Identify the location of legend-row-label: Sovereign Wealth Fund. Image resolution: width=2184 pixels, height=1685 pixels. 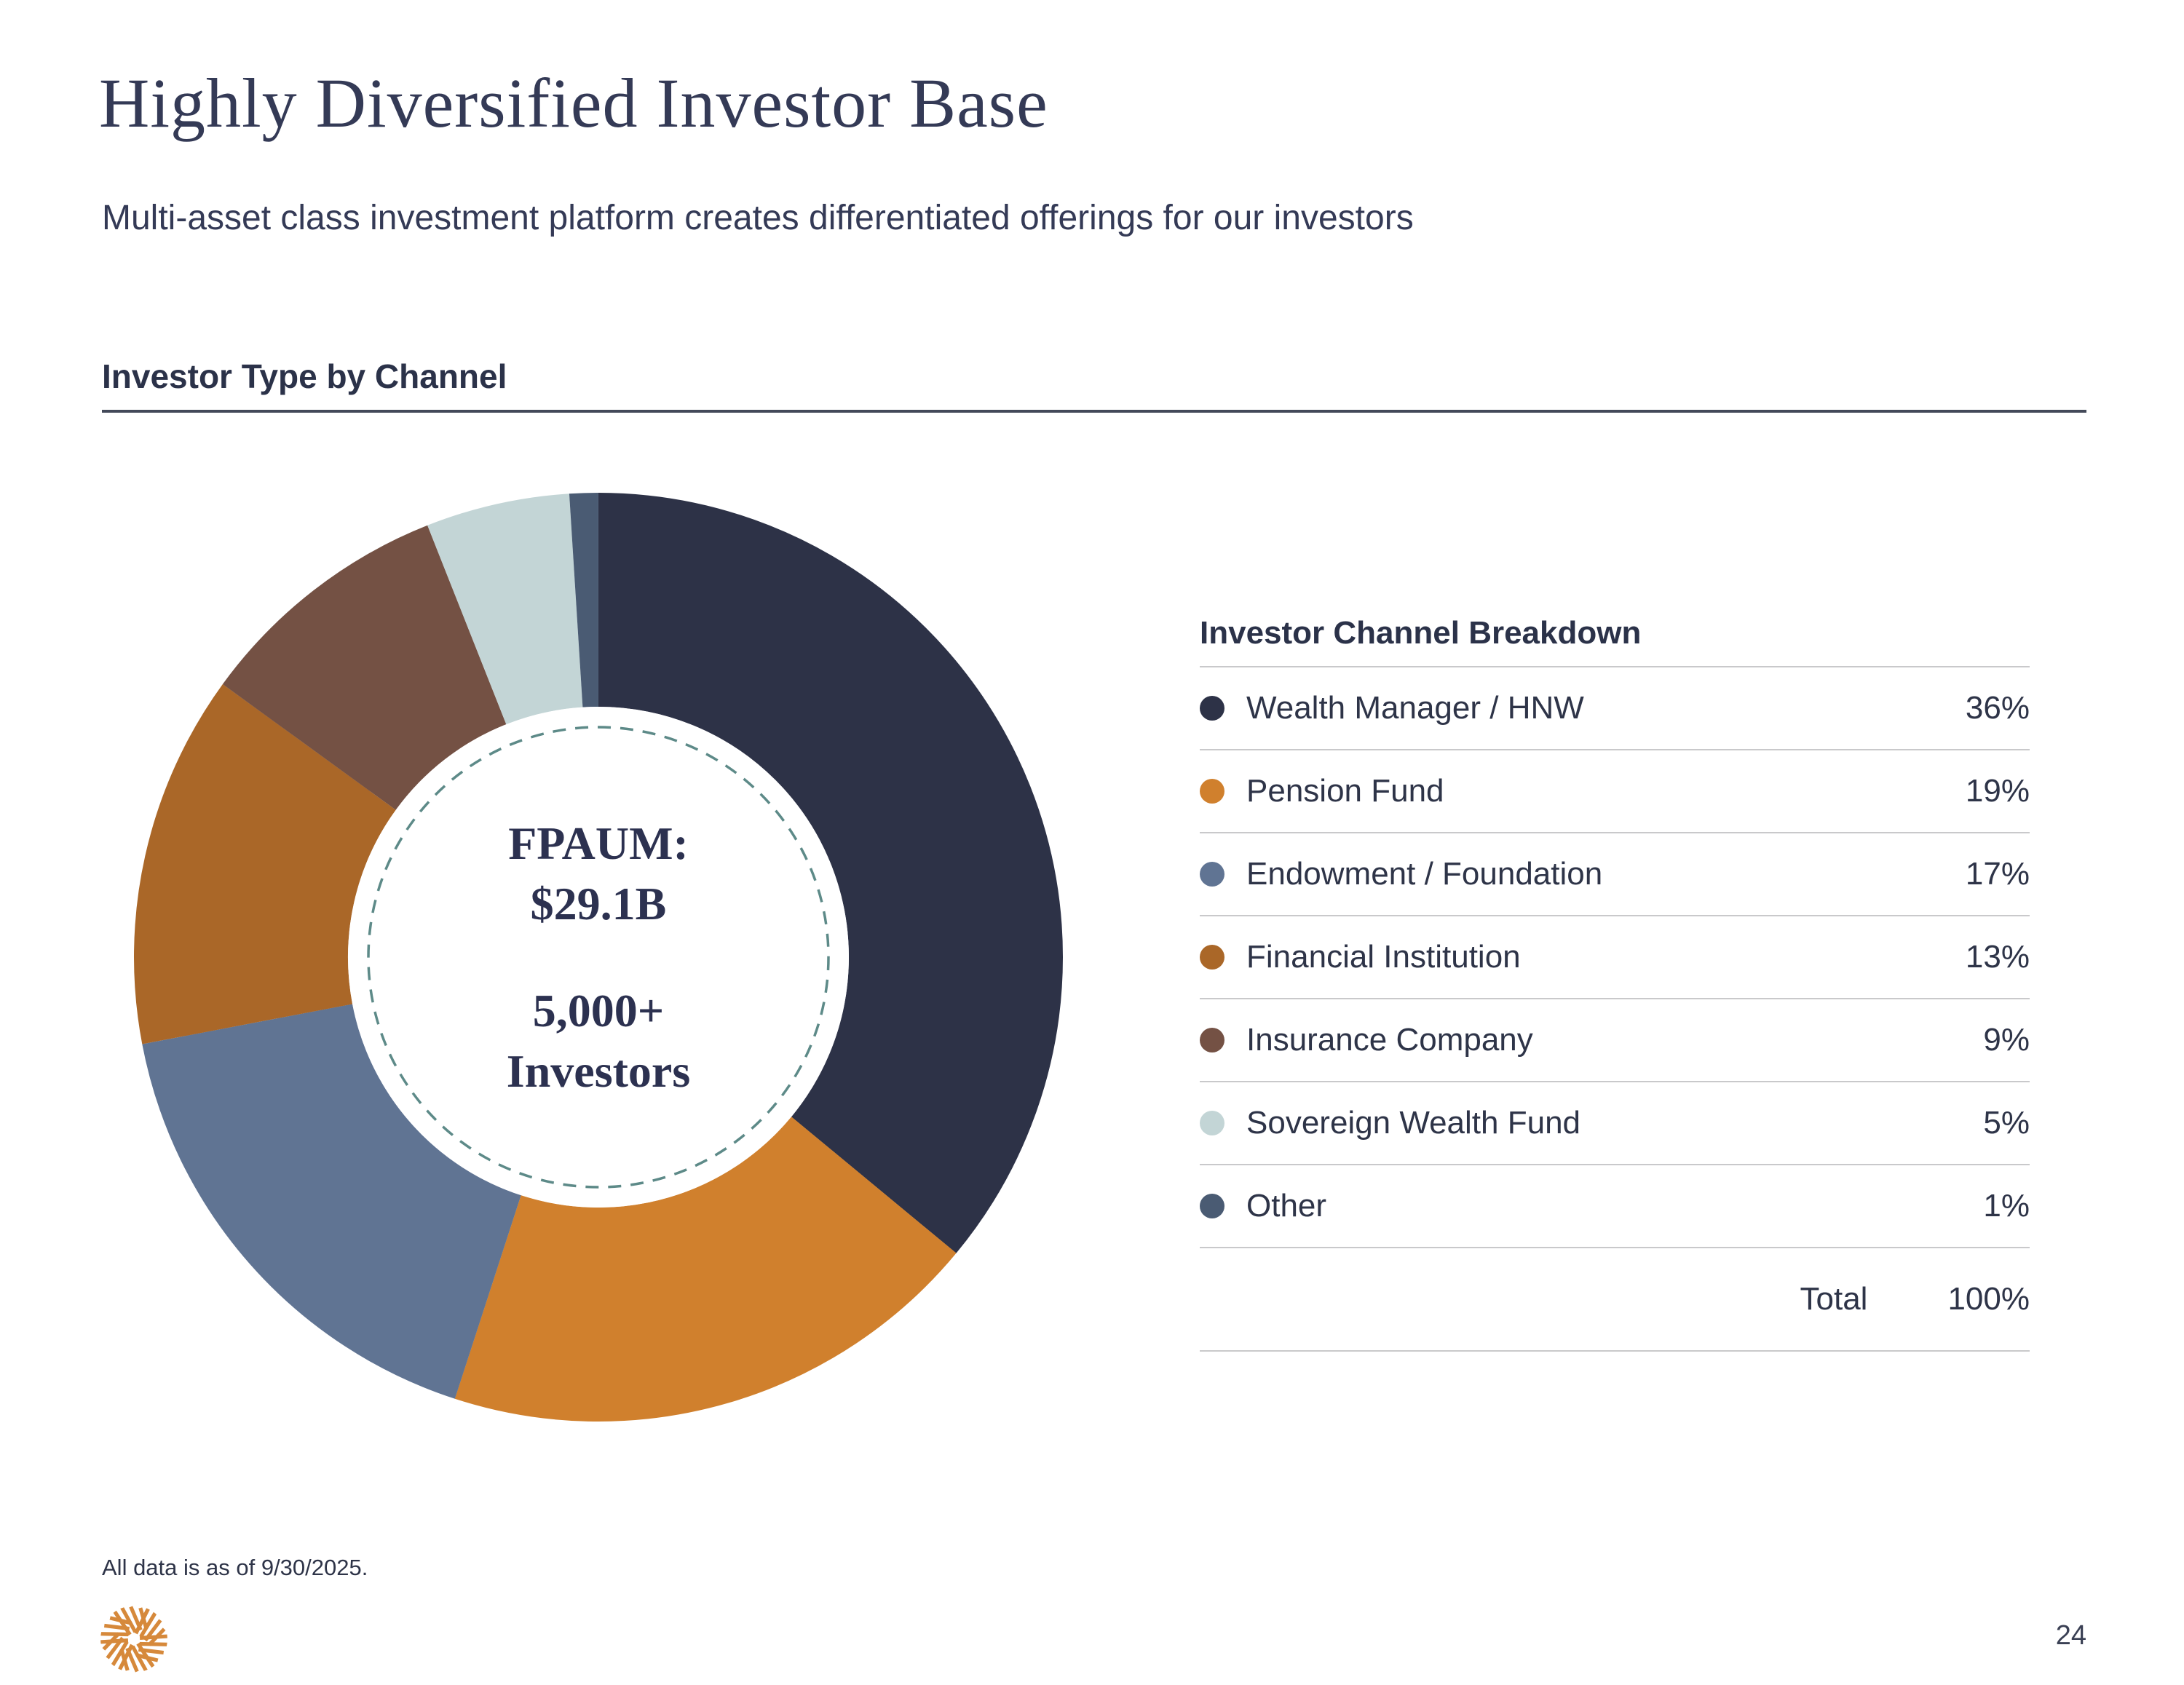
(1413, 1123).